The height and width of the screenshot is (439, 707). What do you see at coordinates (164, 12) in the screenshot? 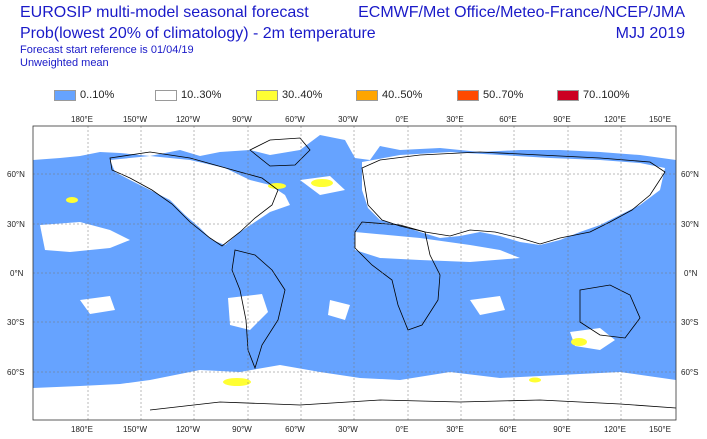
I see `chart-title: EUROSIP multi-model seasonal forecast` at bounding box center [164, 12].